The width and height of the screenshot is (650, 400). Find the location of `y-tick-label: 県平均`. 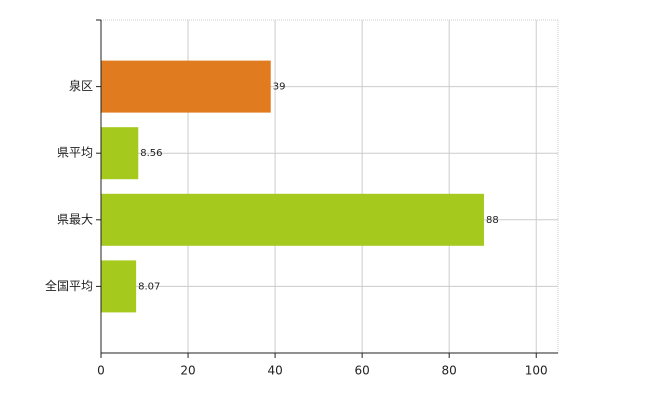

y-tick-label: 県平均 is located at coordinates (75, 153).